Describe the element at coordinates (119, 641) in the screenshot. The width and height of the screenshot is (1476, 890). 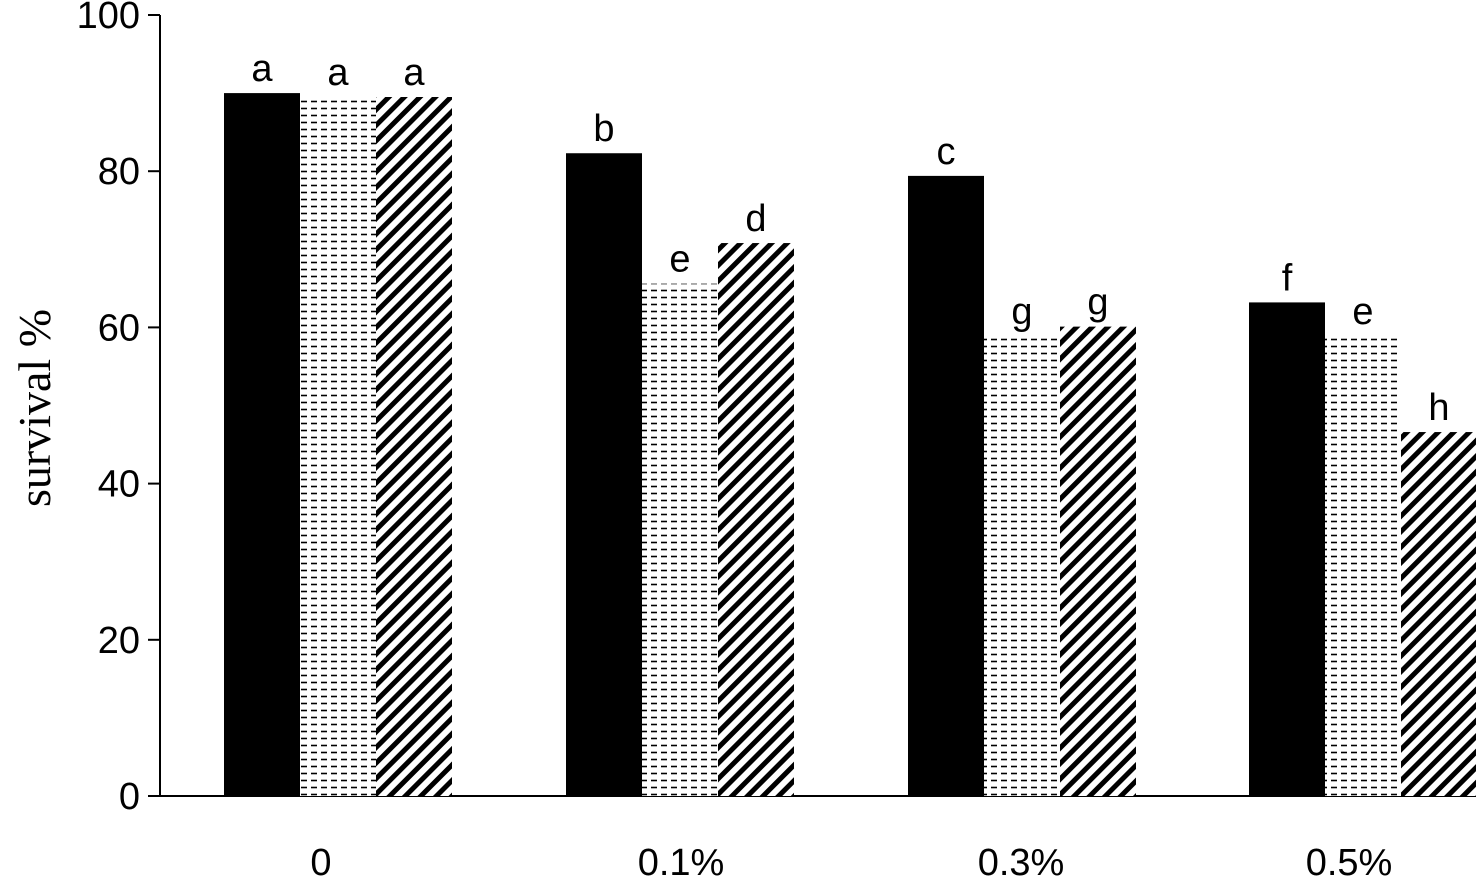
I see `y-tick-label: 20` at that location.